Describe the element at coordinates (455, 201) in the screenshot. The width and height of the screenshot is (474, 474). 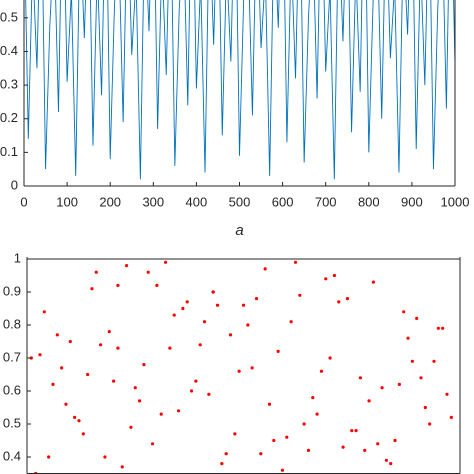
I see `x-tick-label: 1000` at that location.